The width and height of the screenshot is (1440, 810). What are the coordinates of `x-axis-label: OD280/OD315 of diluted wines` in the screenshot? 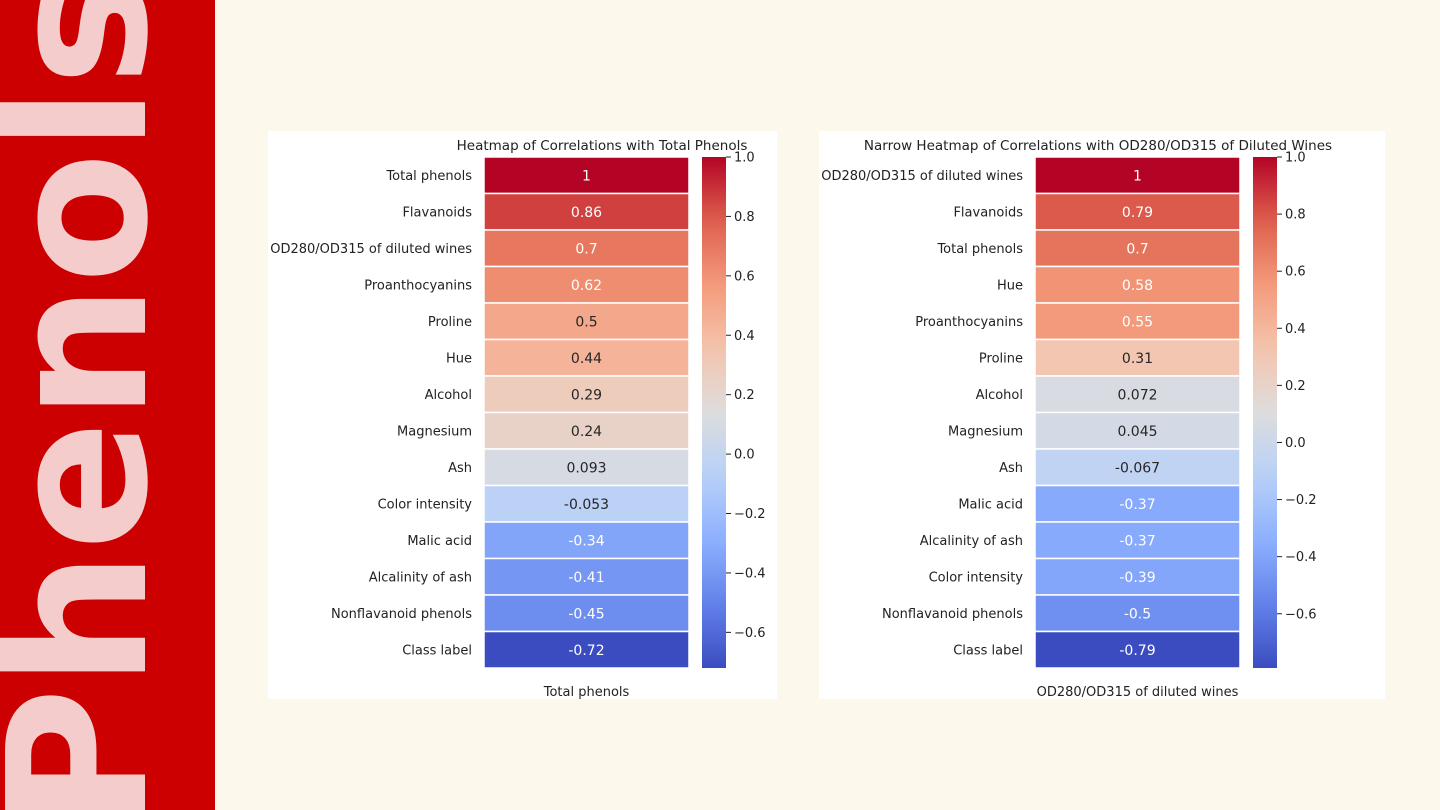 It's located at (1138, 692).